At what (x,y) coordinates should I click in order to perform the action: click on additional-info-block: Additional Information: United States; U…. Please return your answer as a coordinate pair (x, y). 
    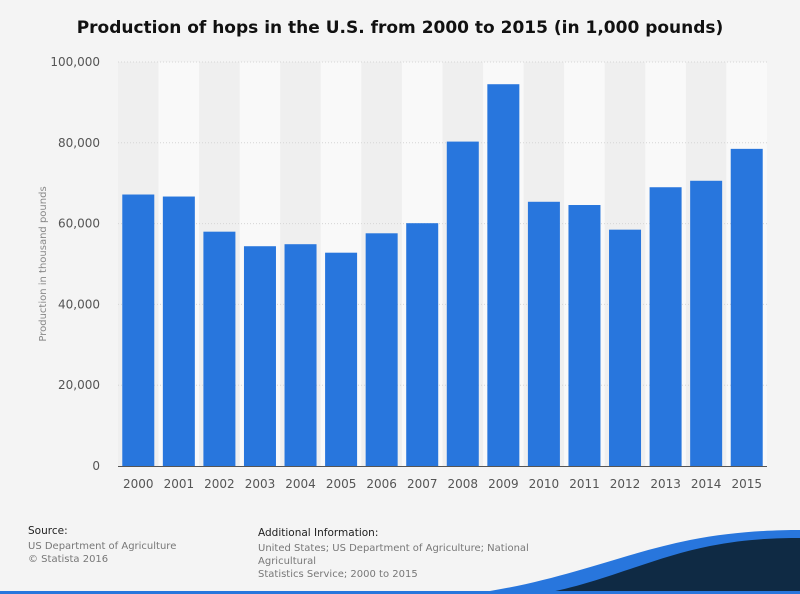
    Looking at the image, I should click on (408, 554).